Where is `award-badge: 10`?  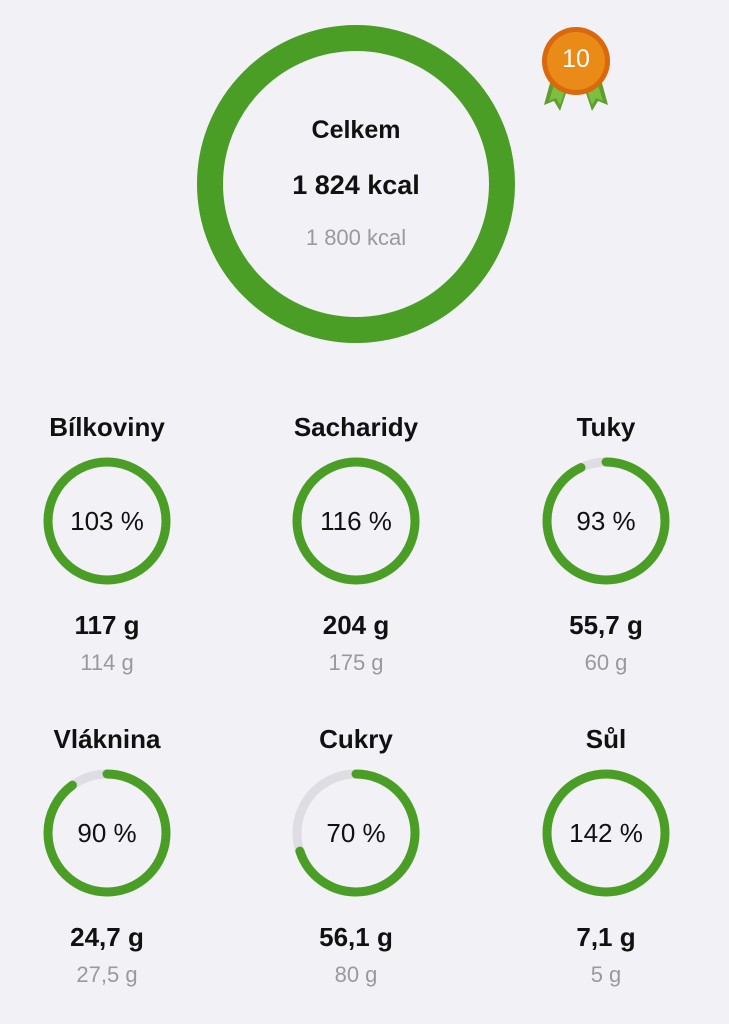
award-badge: 10 is located at coordinates (576, 71).